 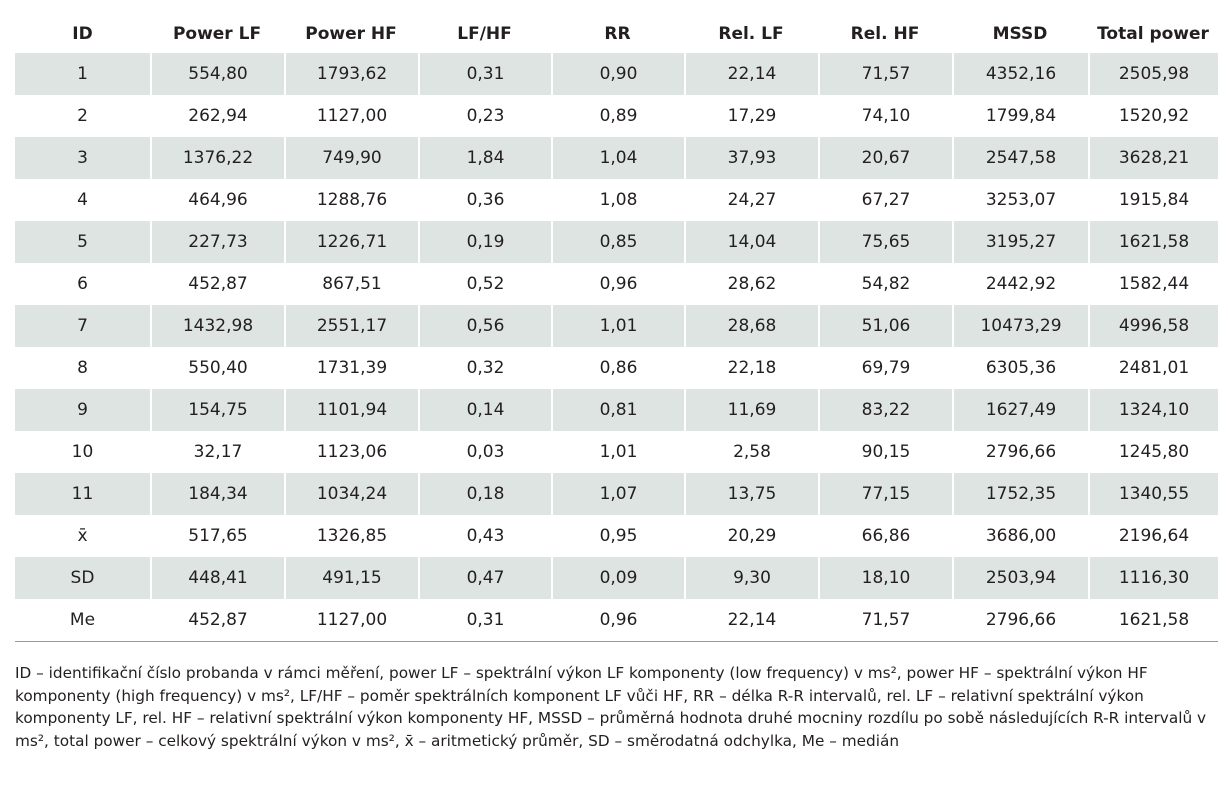 I want to click on table-cell: 2196,64, so click(x=1153, y=536).